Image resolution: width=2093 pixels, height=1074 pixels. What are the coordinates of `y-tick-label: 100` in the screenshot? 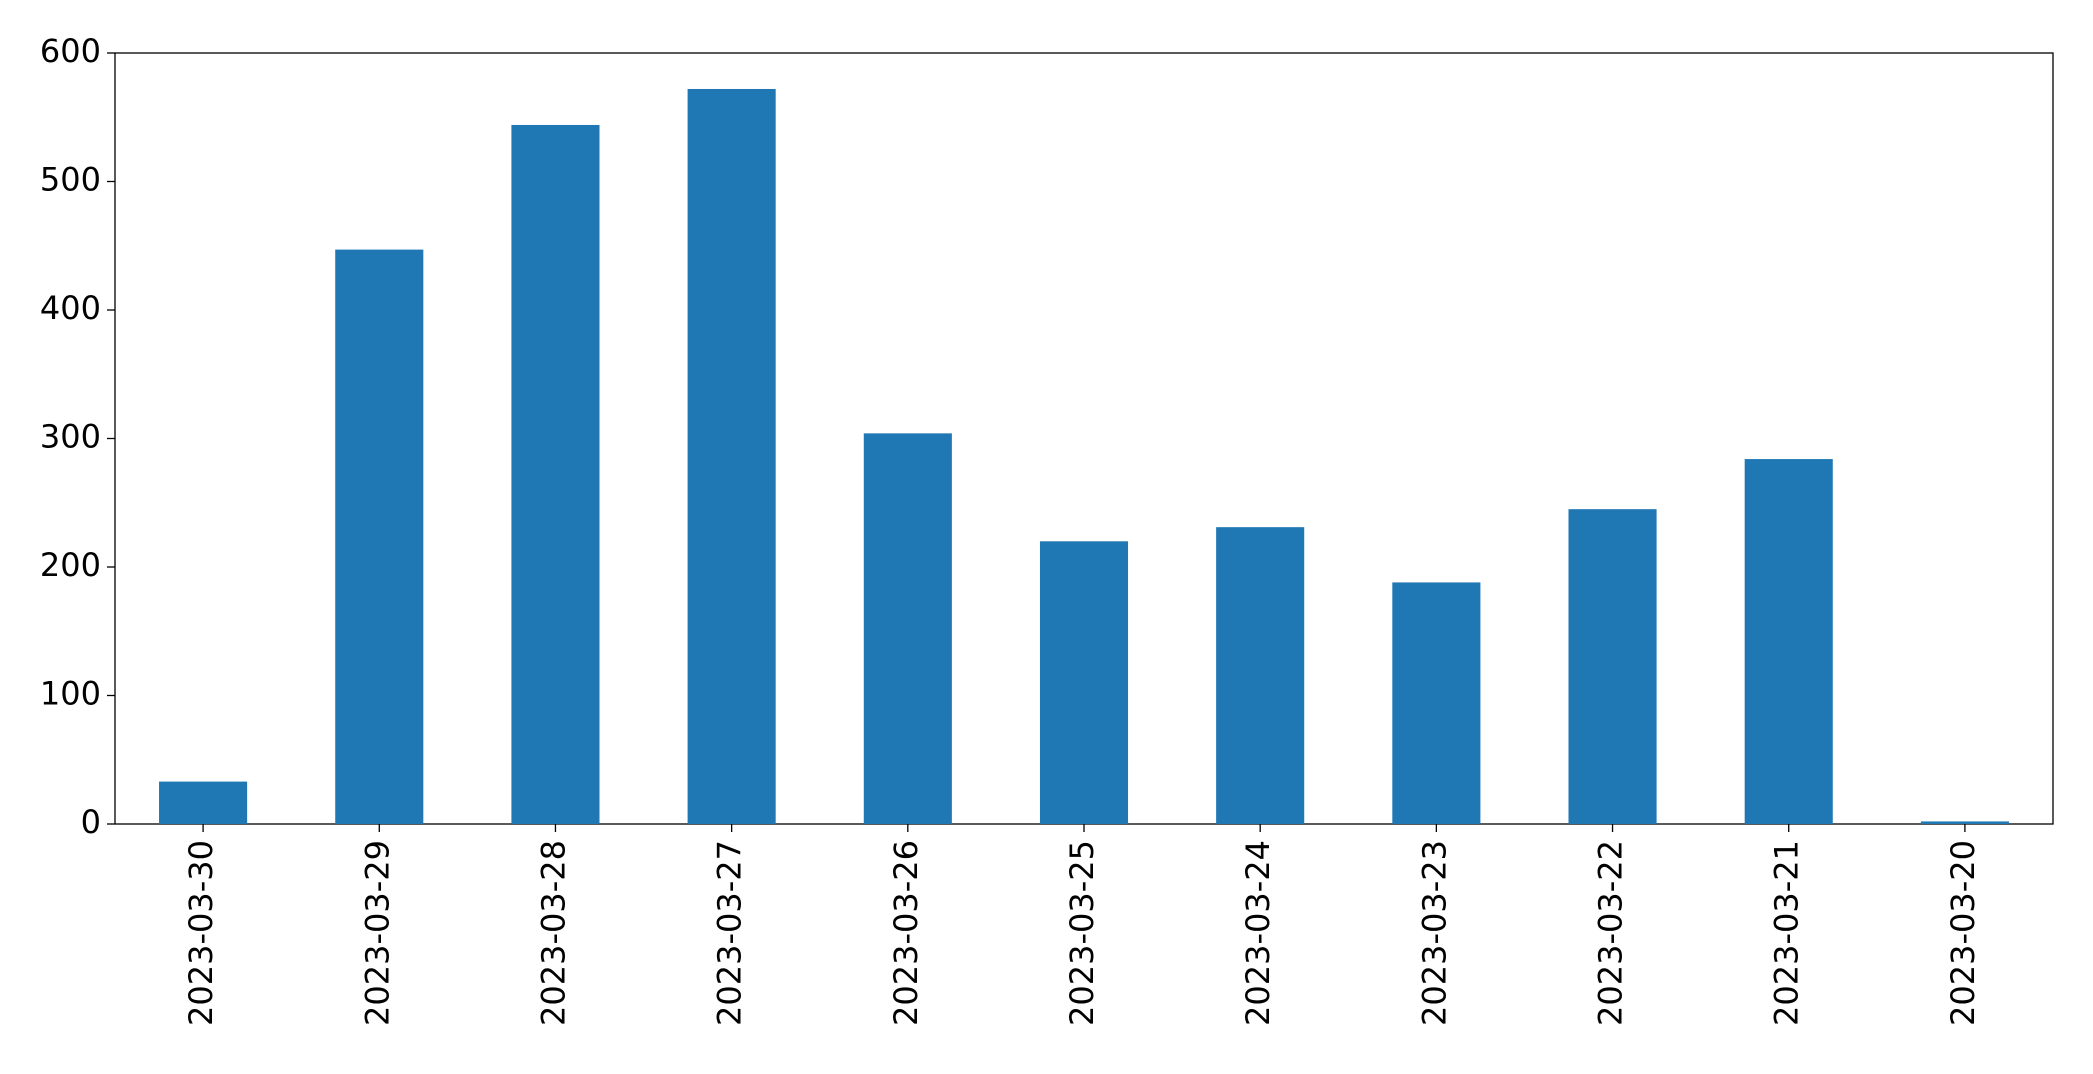 It's located at (70, 694).